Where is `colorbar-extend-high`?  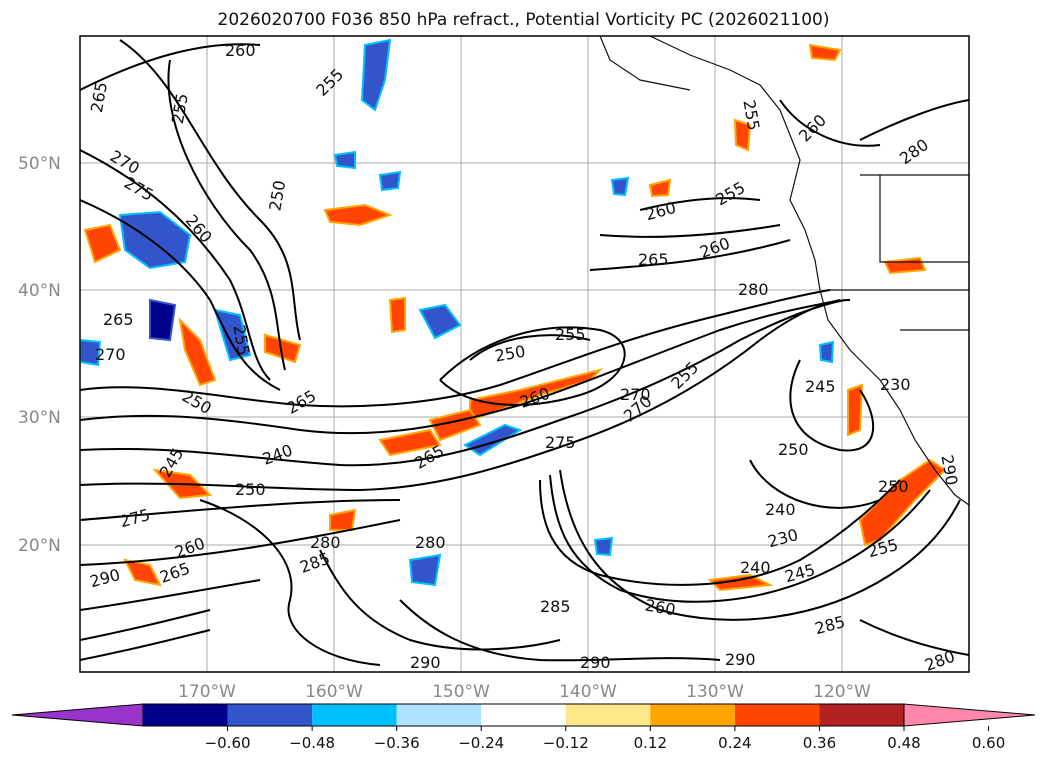
colorbar-extend-high is located at coordinates (969, 715).